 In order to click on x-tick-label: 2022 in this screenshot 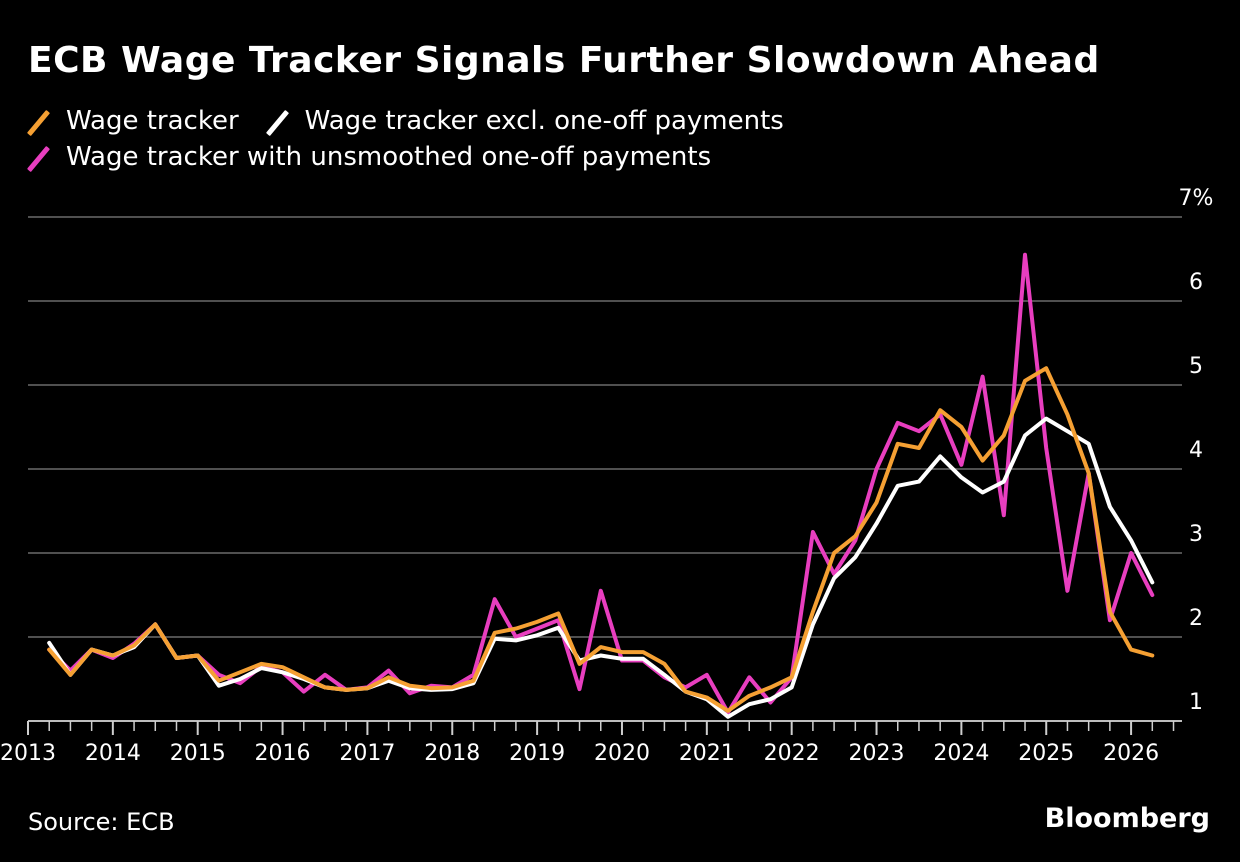, I will do `click(792, 753)`.